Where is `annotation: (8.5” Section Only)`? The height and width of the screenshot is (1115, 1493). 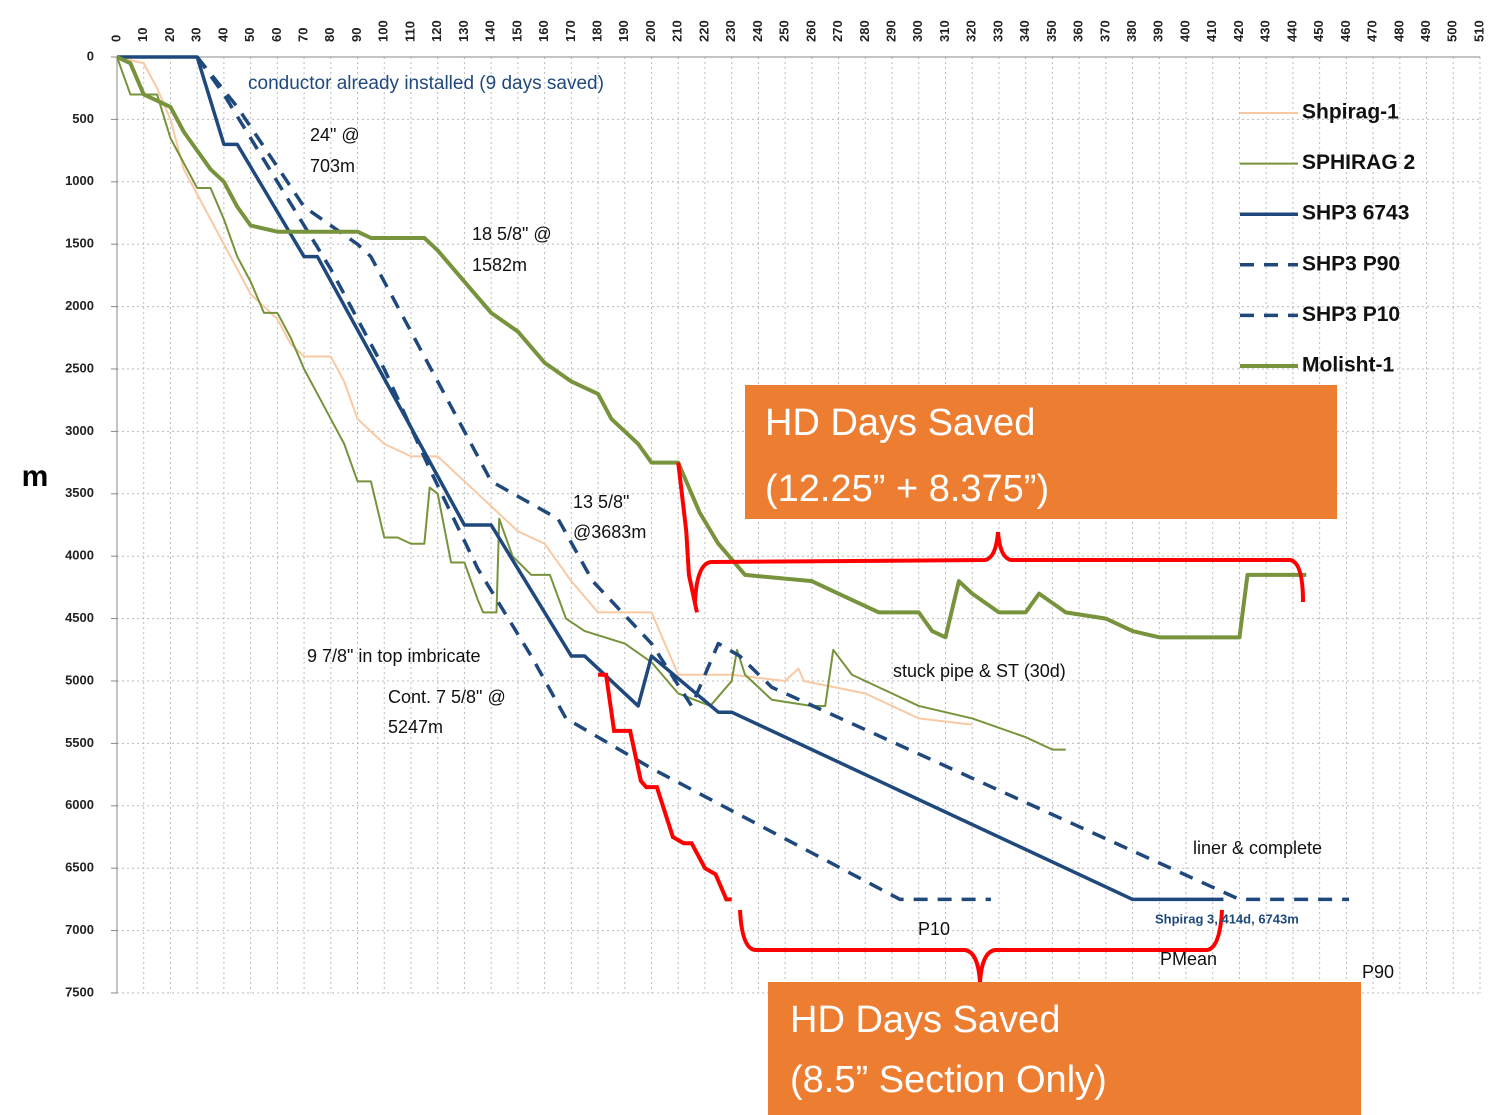
annotation: (8.5” Section Only) is located at coordinates (948, 1080).